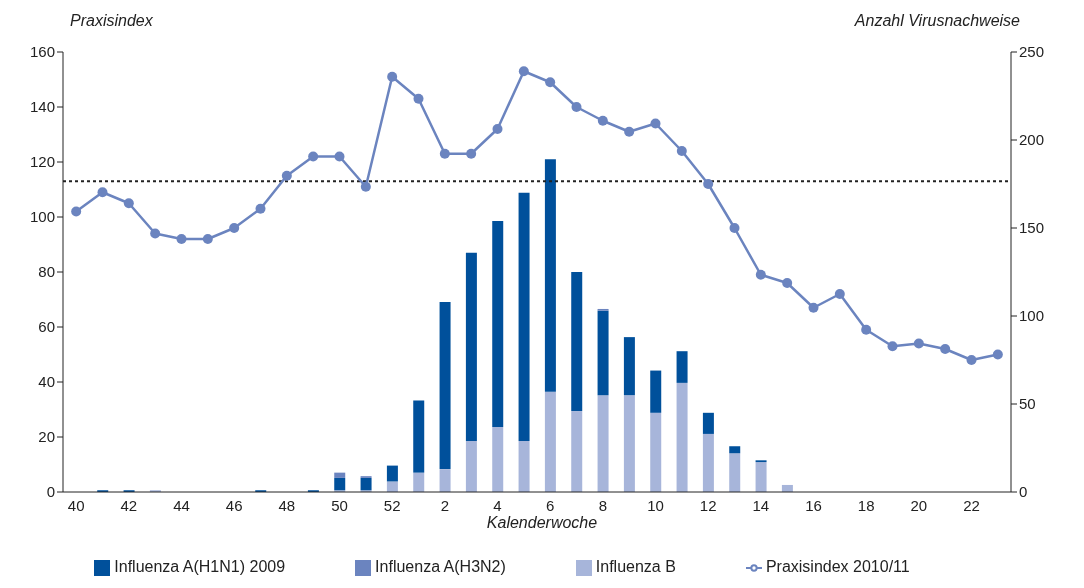 The image size is (1084, 588). Describe the element at coordinates (392, 505) in the screenshot. I see `x-tick-label: 52` at that location.